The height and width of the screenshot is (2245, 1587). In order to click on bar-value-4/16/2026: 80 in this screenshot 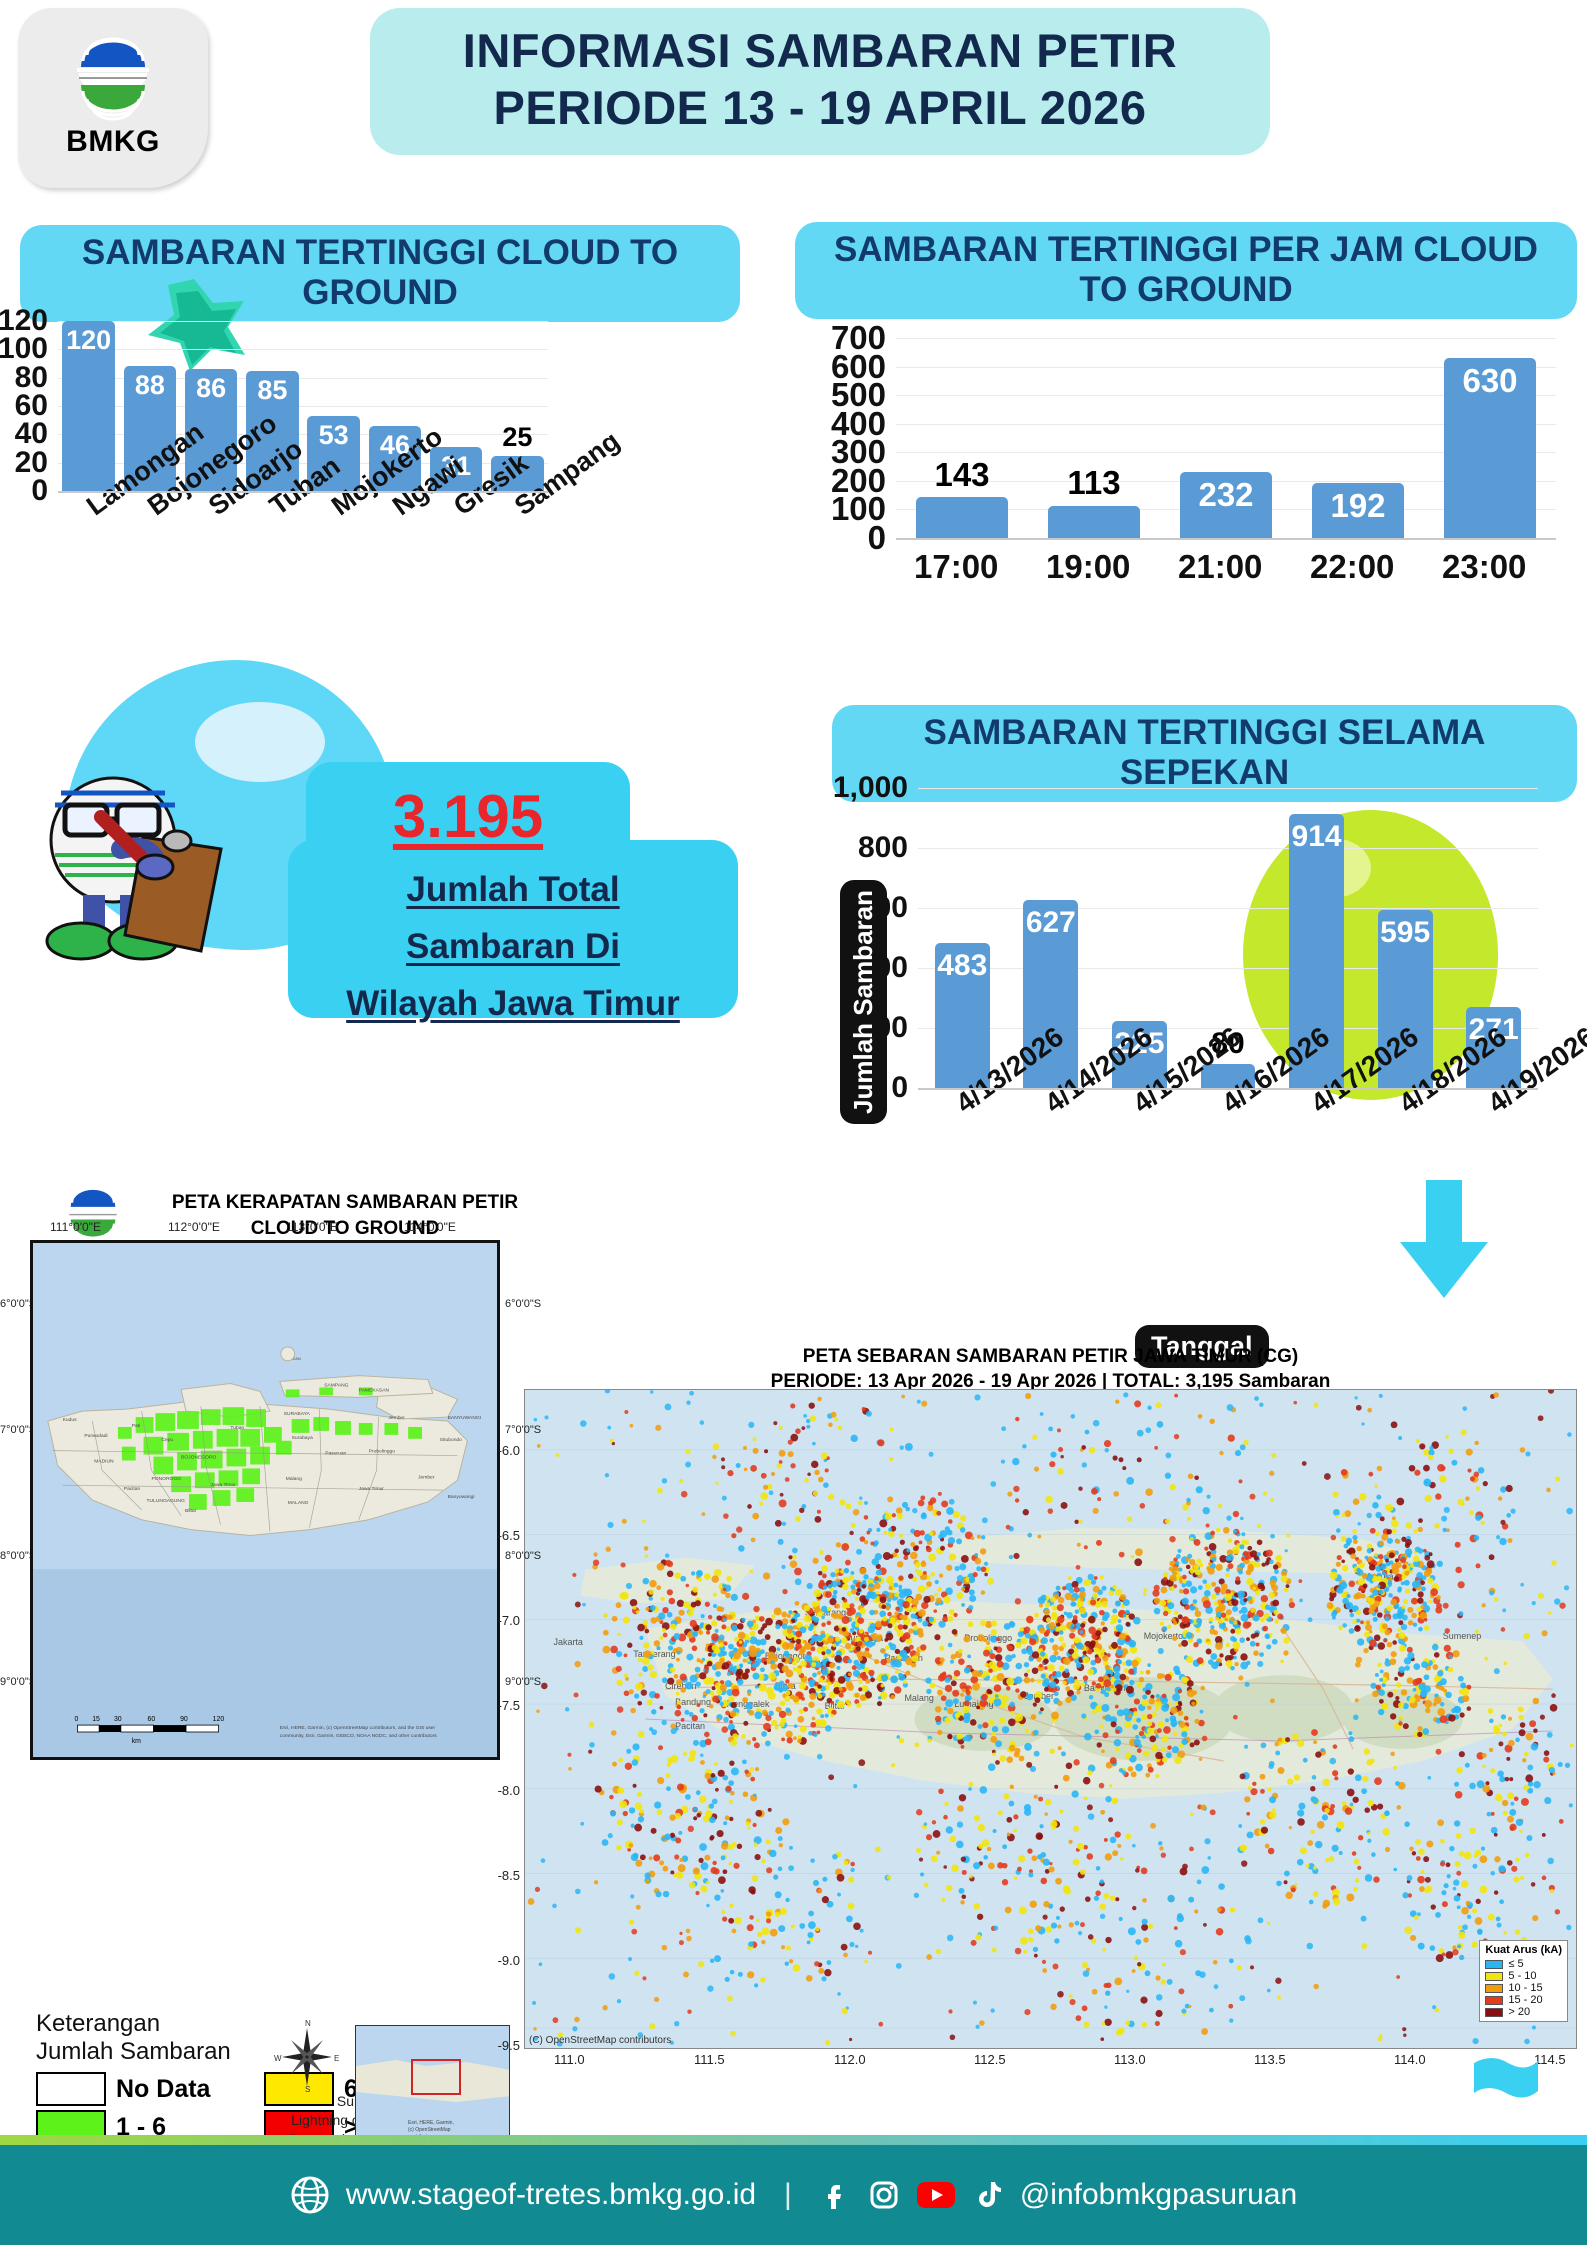, I will do `click(1228, 1043)`.